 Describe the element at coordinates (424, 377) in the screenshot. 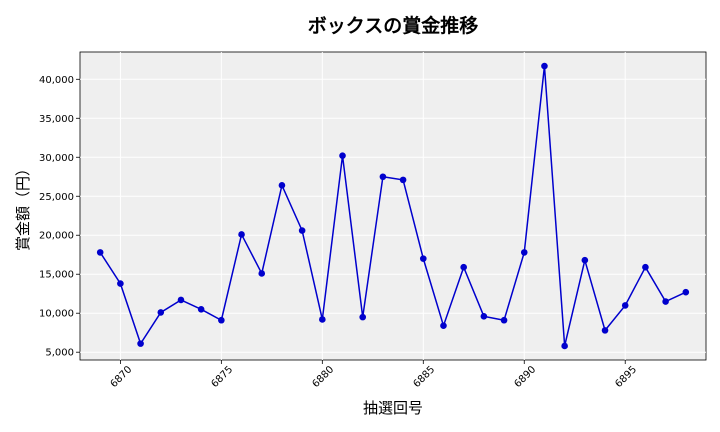

I see `x-tick-label: 6885` at that location.